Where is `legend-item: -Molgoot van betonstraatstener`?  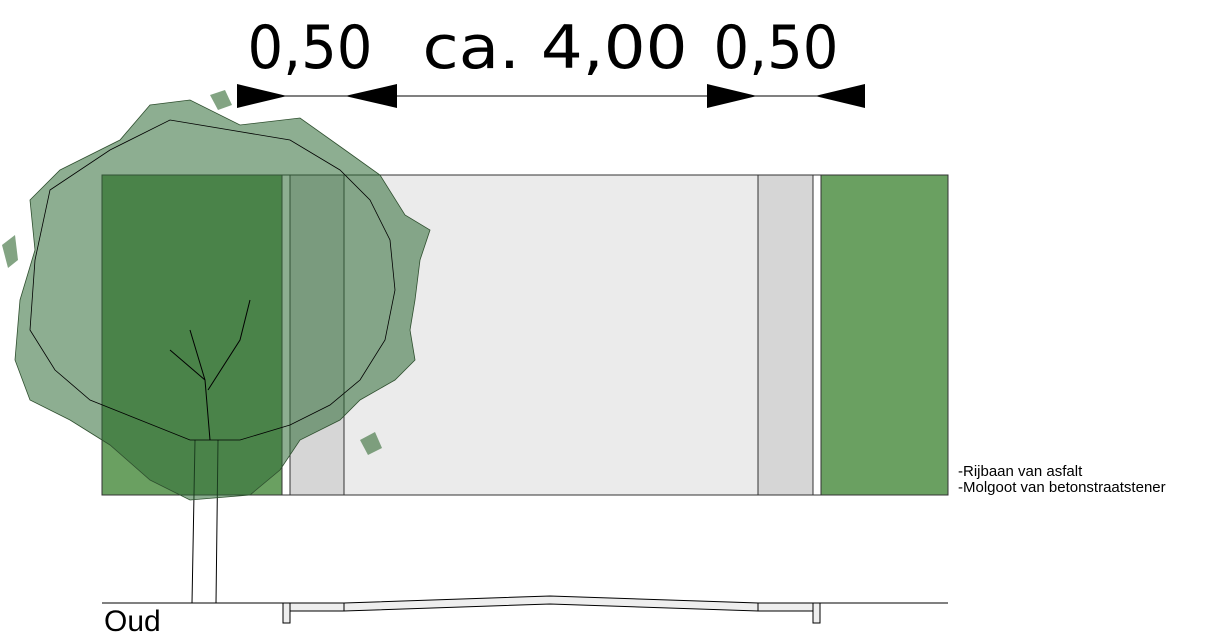
legend-item: -Molgoot van betonstraatstener is located at coordinates (1062, 487).